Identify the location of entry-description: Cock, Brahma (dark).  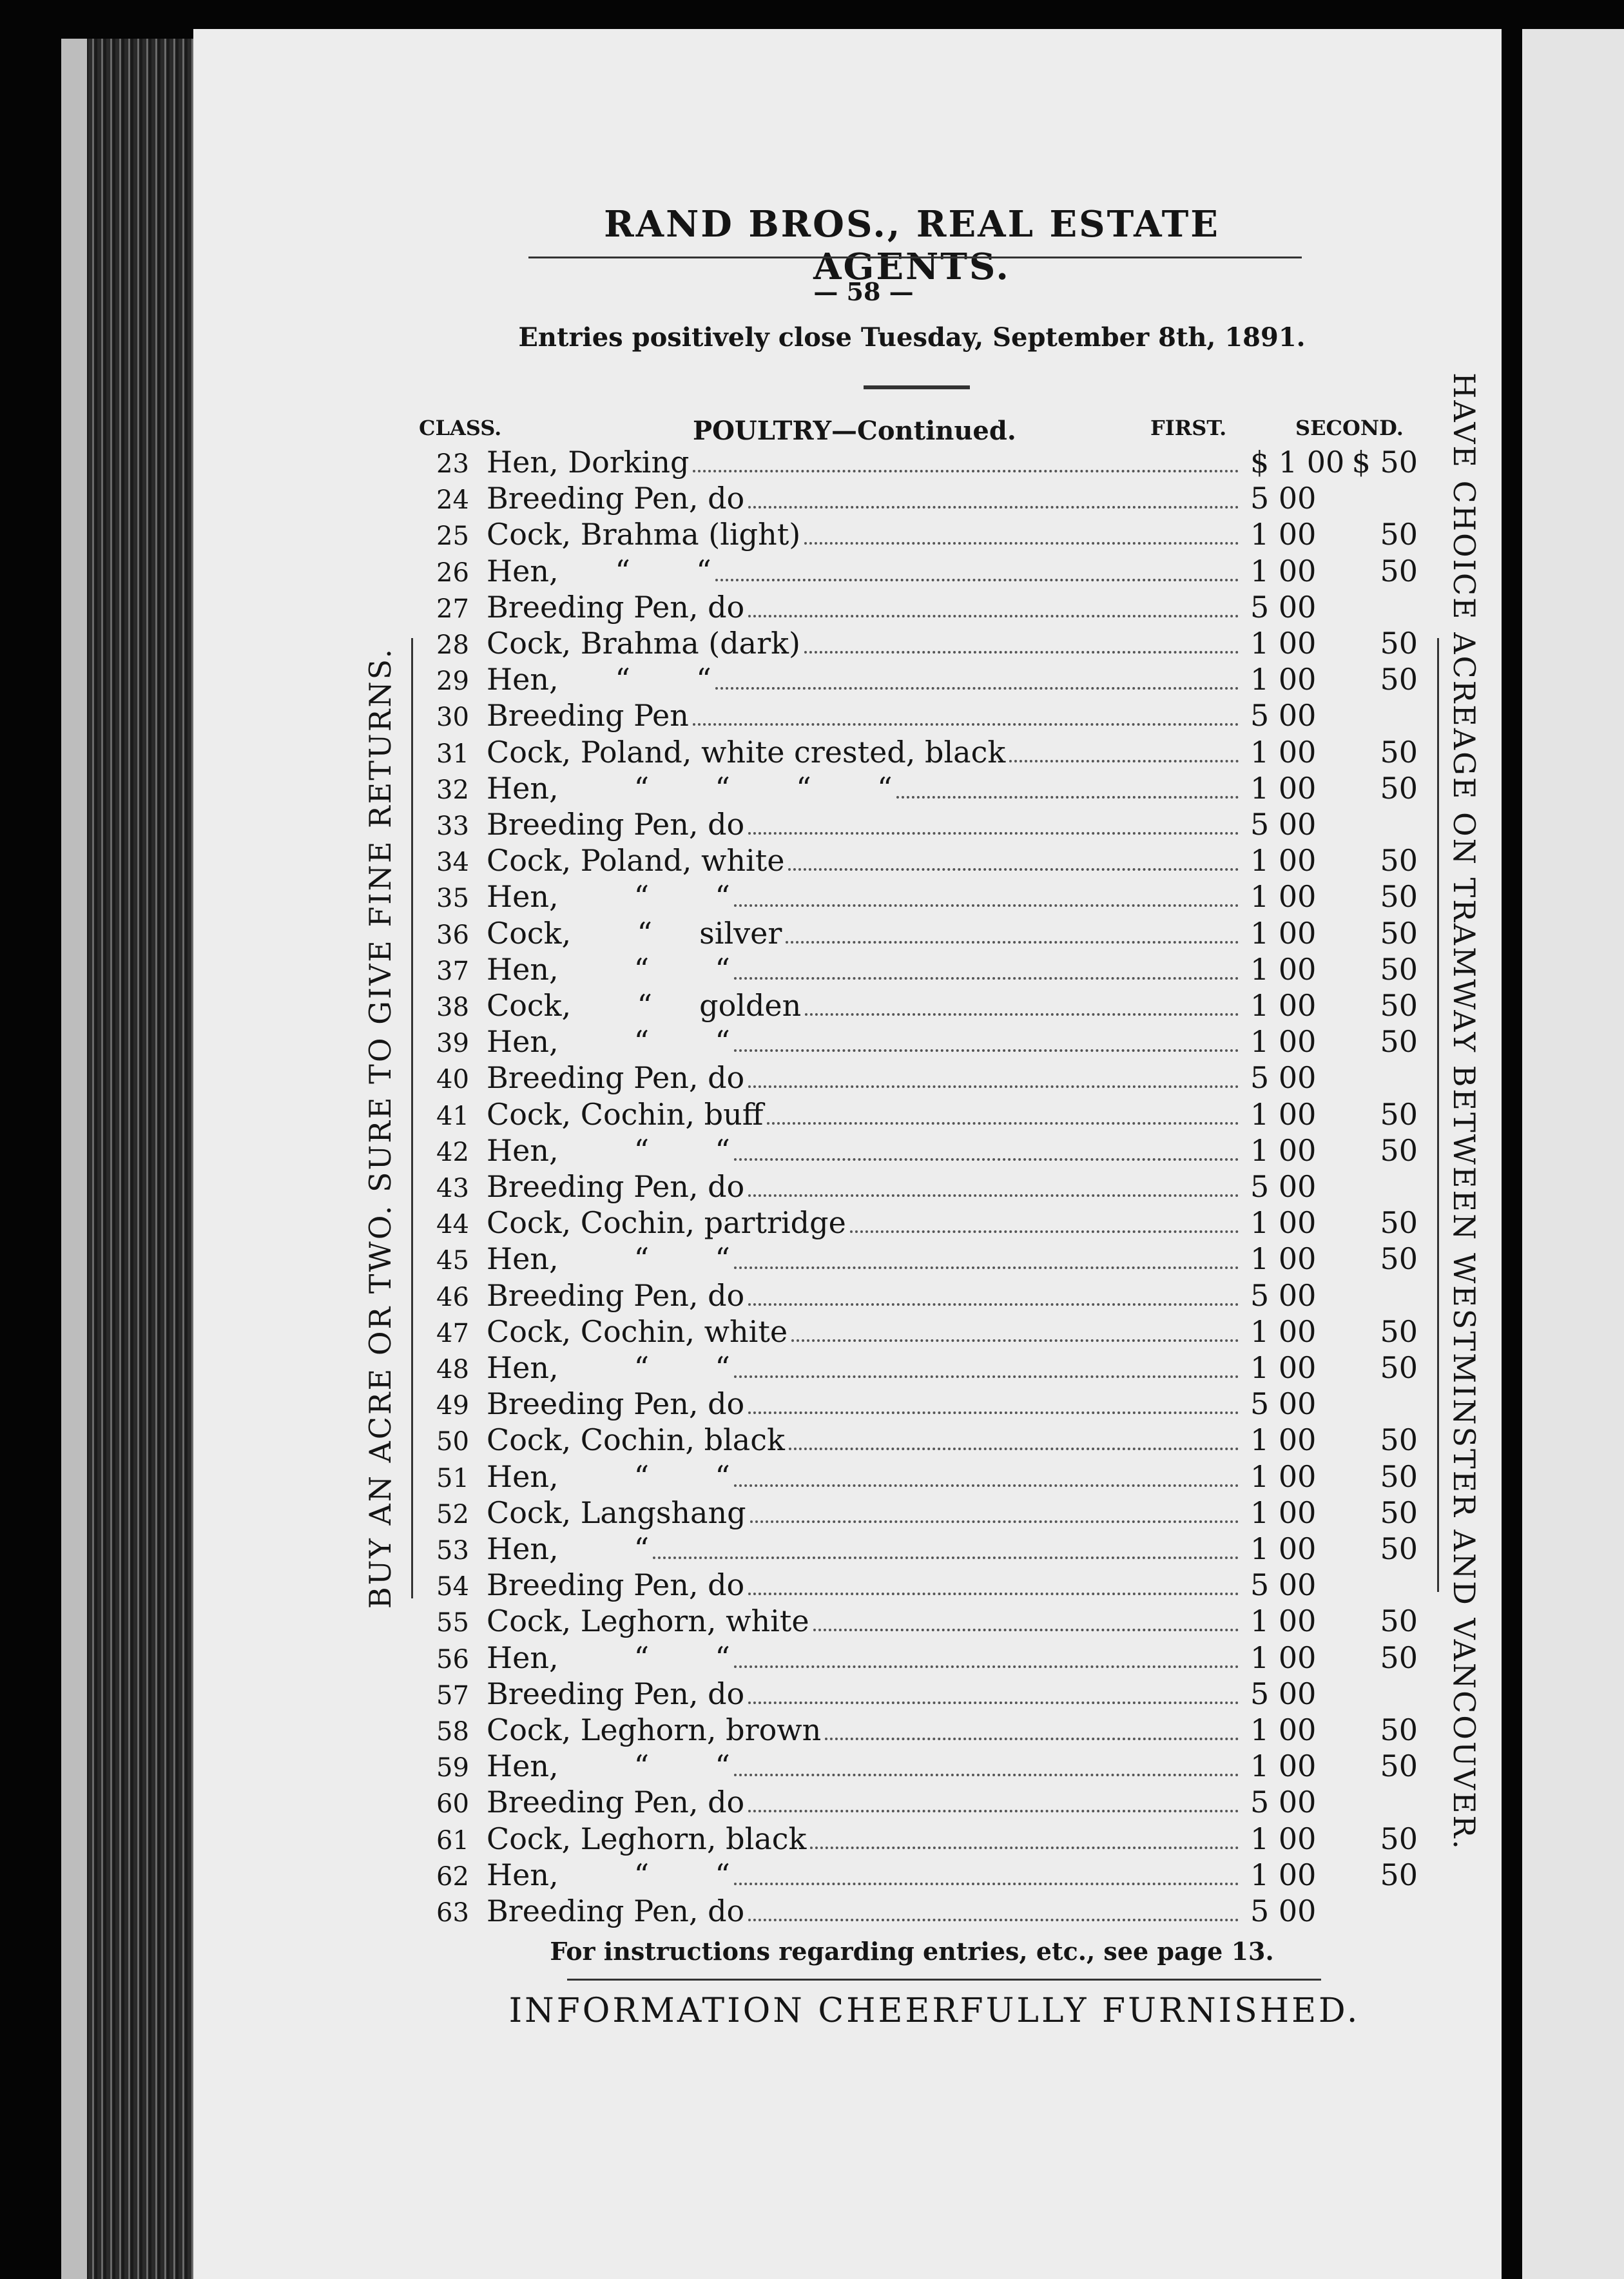
(643, 643).